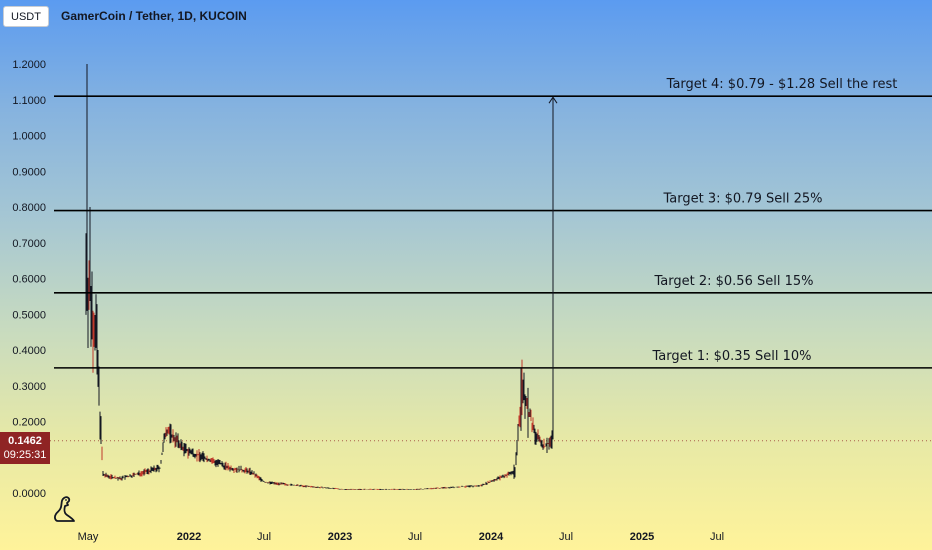 The height and width of the screenshot is (550, 932). What do you see at coordinates (88, 537) in the screenshot?
I see `x-tick-label: May` at bounding box center [88, 537].